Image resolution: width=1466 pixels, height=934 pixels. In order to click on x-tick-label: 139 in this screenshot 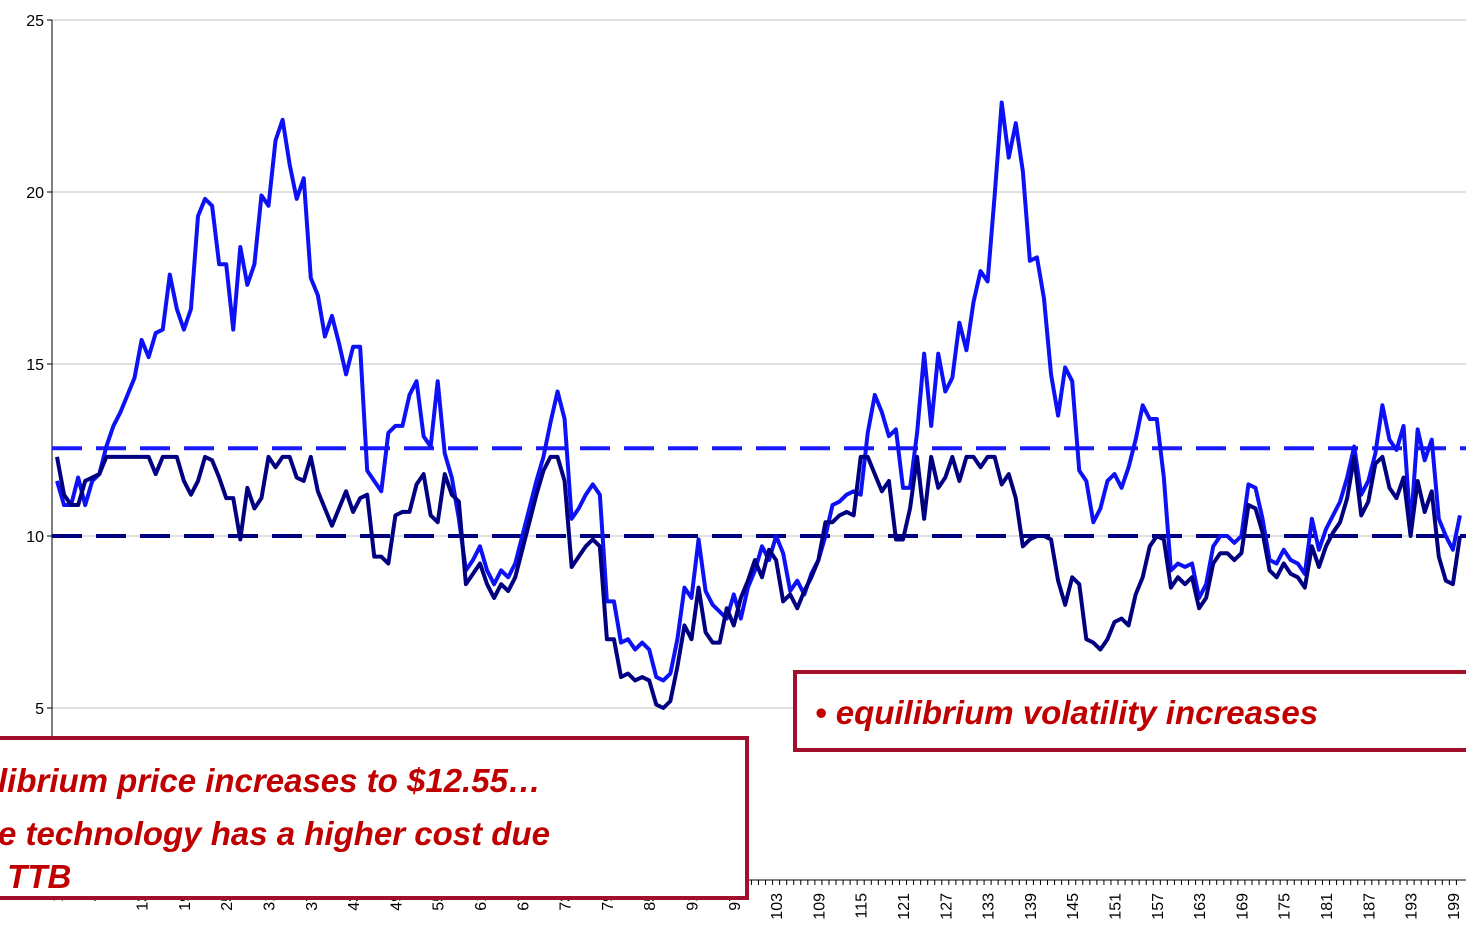, I will do `click(1031, 906)`.